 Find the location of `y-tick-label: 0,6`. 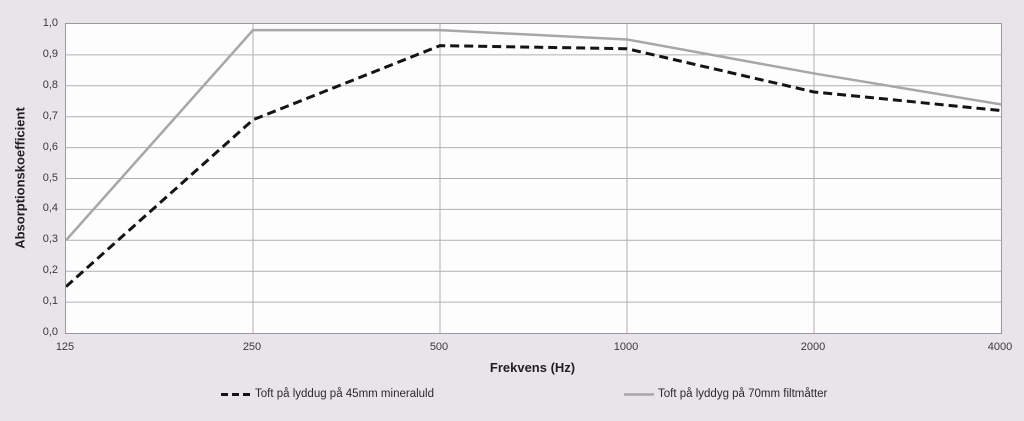

y-tick-label: 0,6 is located at coordinates (50, 146).